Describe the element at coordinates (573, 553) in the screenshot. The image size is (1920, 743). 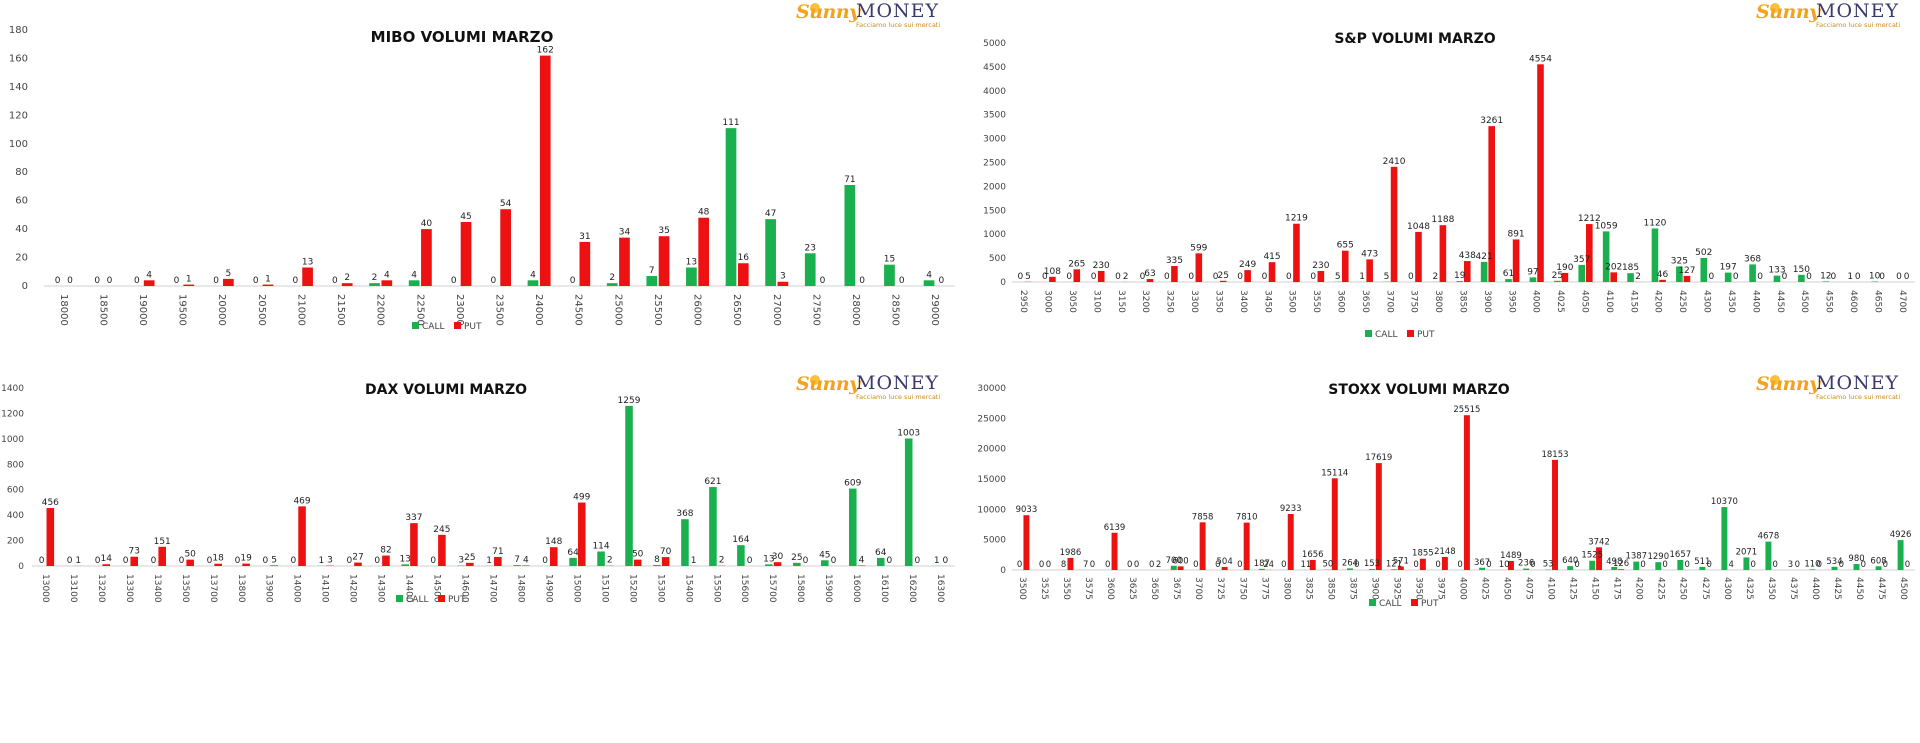
I see `call-data-label: 64` at that location.